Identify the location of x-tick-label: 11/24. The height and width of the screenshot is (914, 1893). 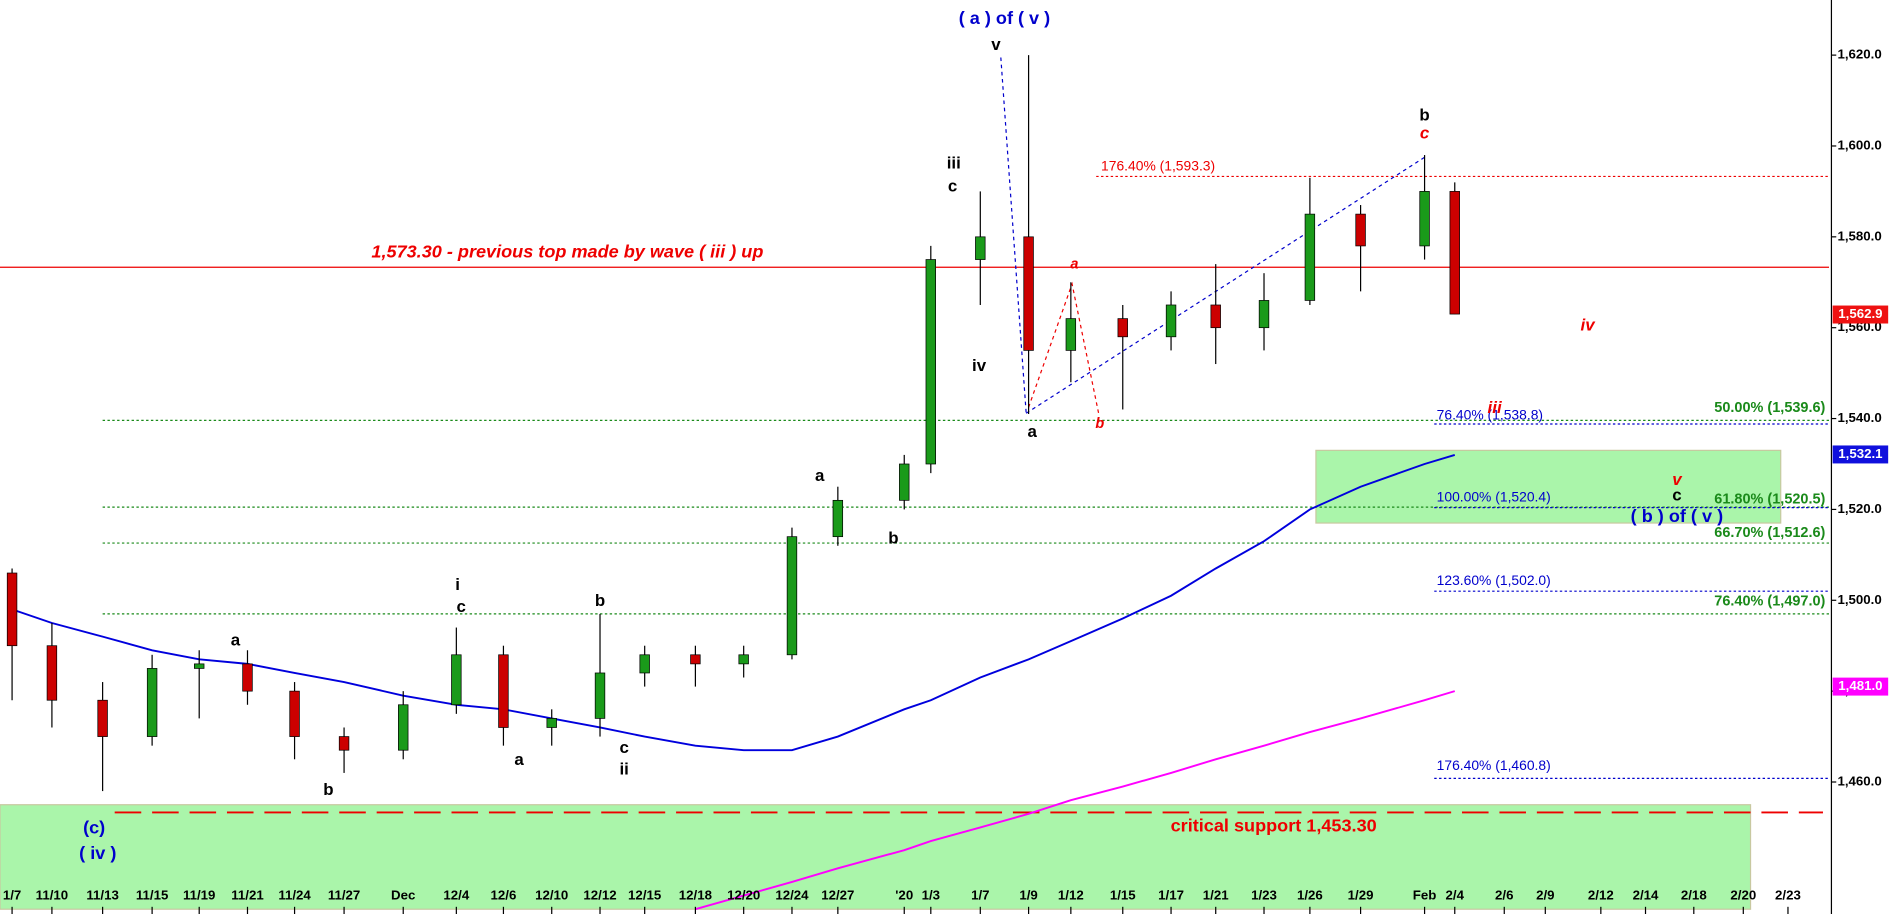
(294, 895).